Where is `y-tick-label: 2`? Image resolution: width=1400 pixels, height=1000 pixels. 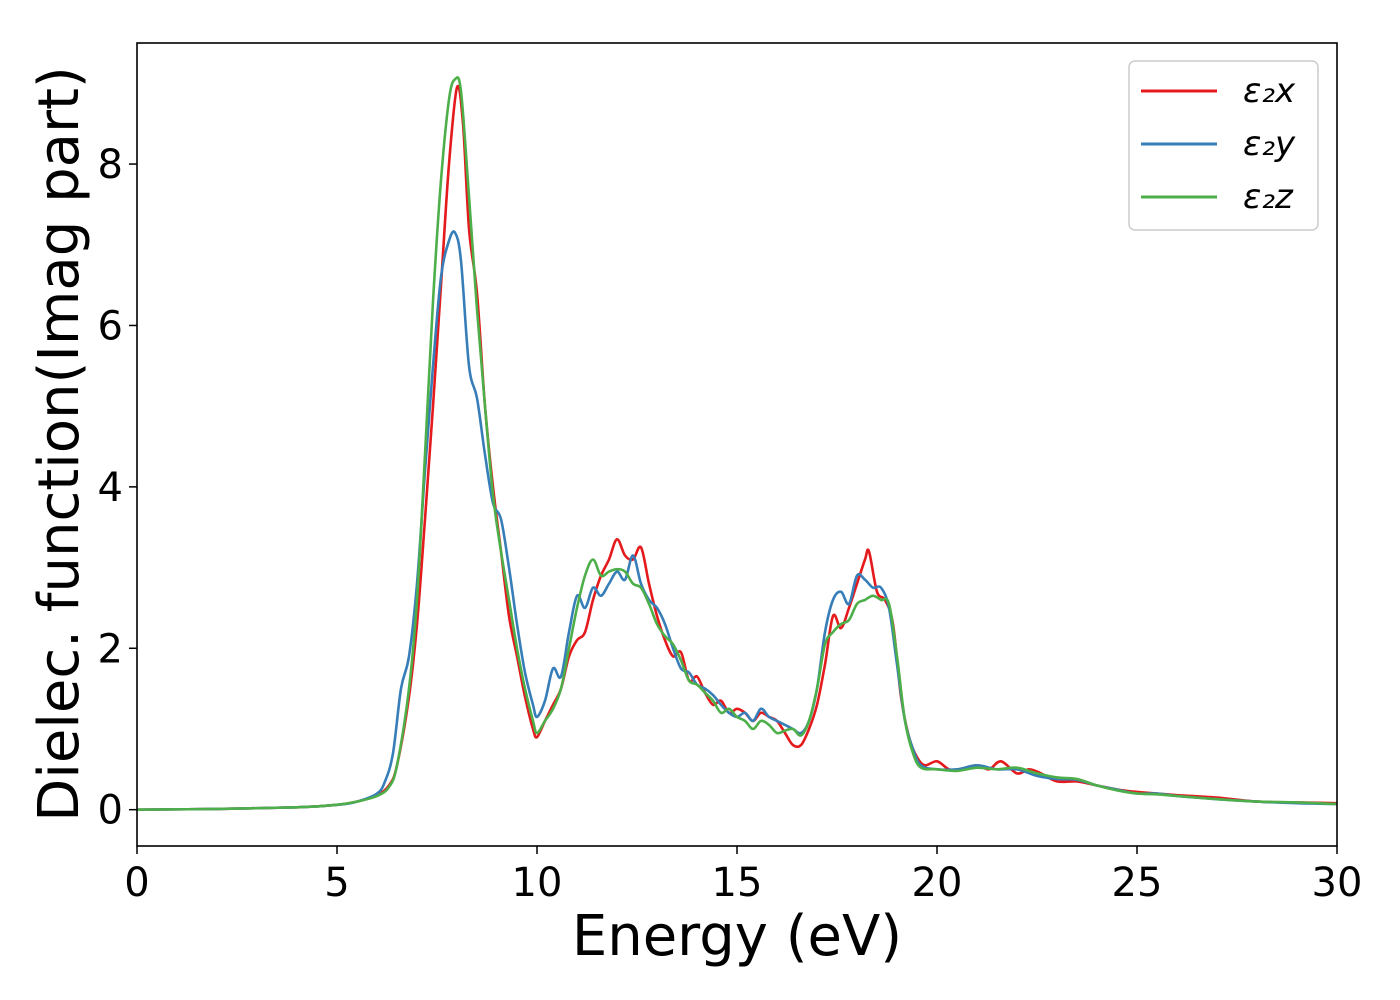 y-tick-label: 2 is located at coordinates (110, 649).